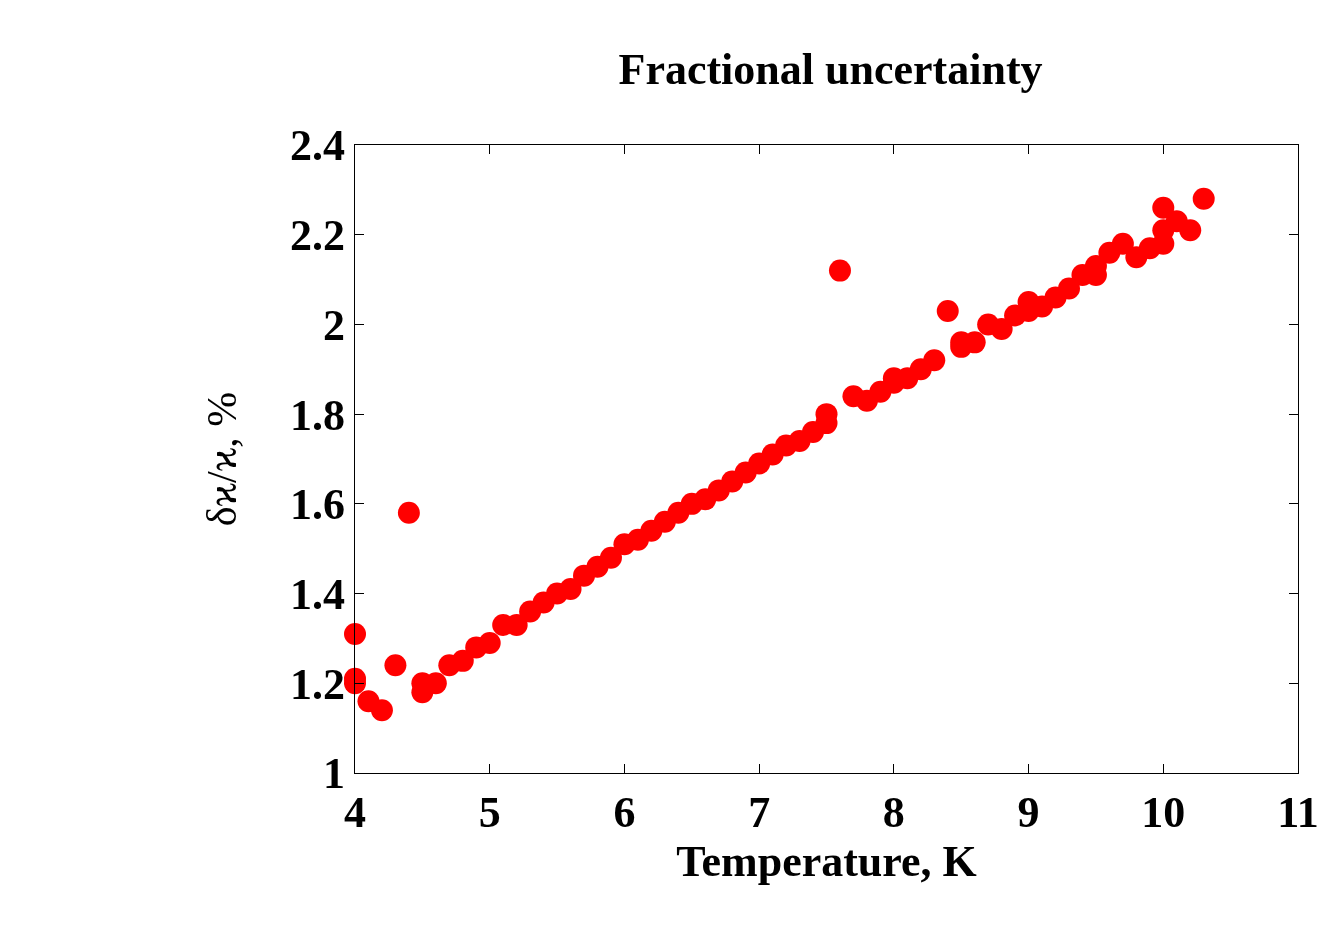 The width and height of the screenshot is (1331, 936). I want to click on x-tick-label: 8, so click(893, 812).